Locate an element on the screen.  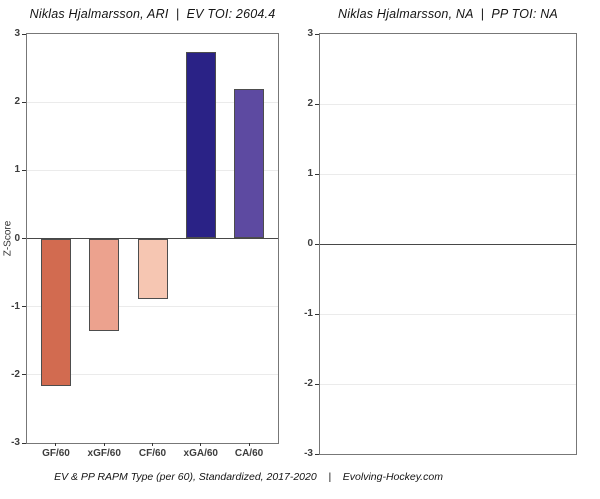
x-tick-label: xGA/60 is located at coordinates (200, 453).